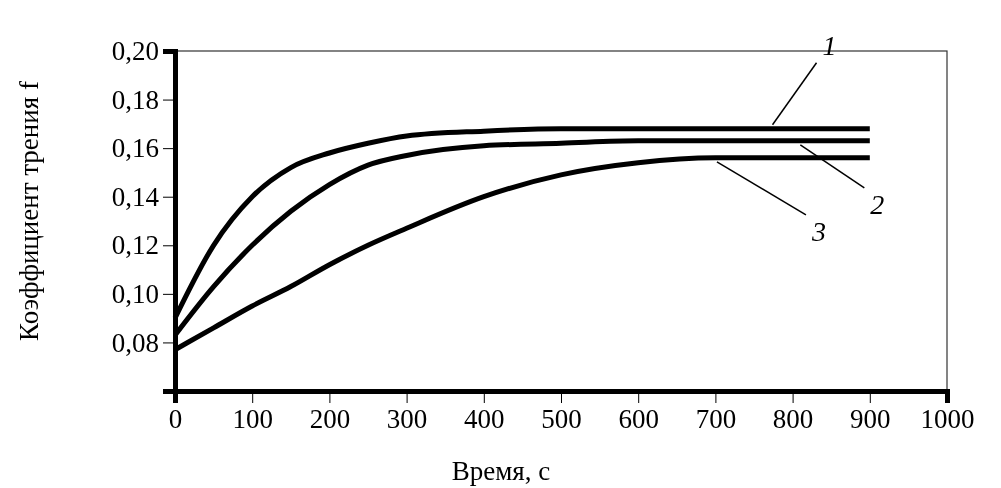 This screenshot has width=1001, height=488. Describe the element at coordinates (407, 419) in the screenshot. I see `x-tick-label: 300` at that location.